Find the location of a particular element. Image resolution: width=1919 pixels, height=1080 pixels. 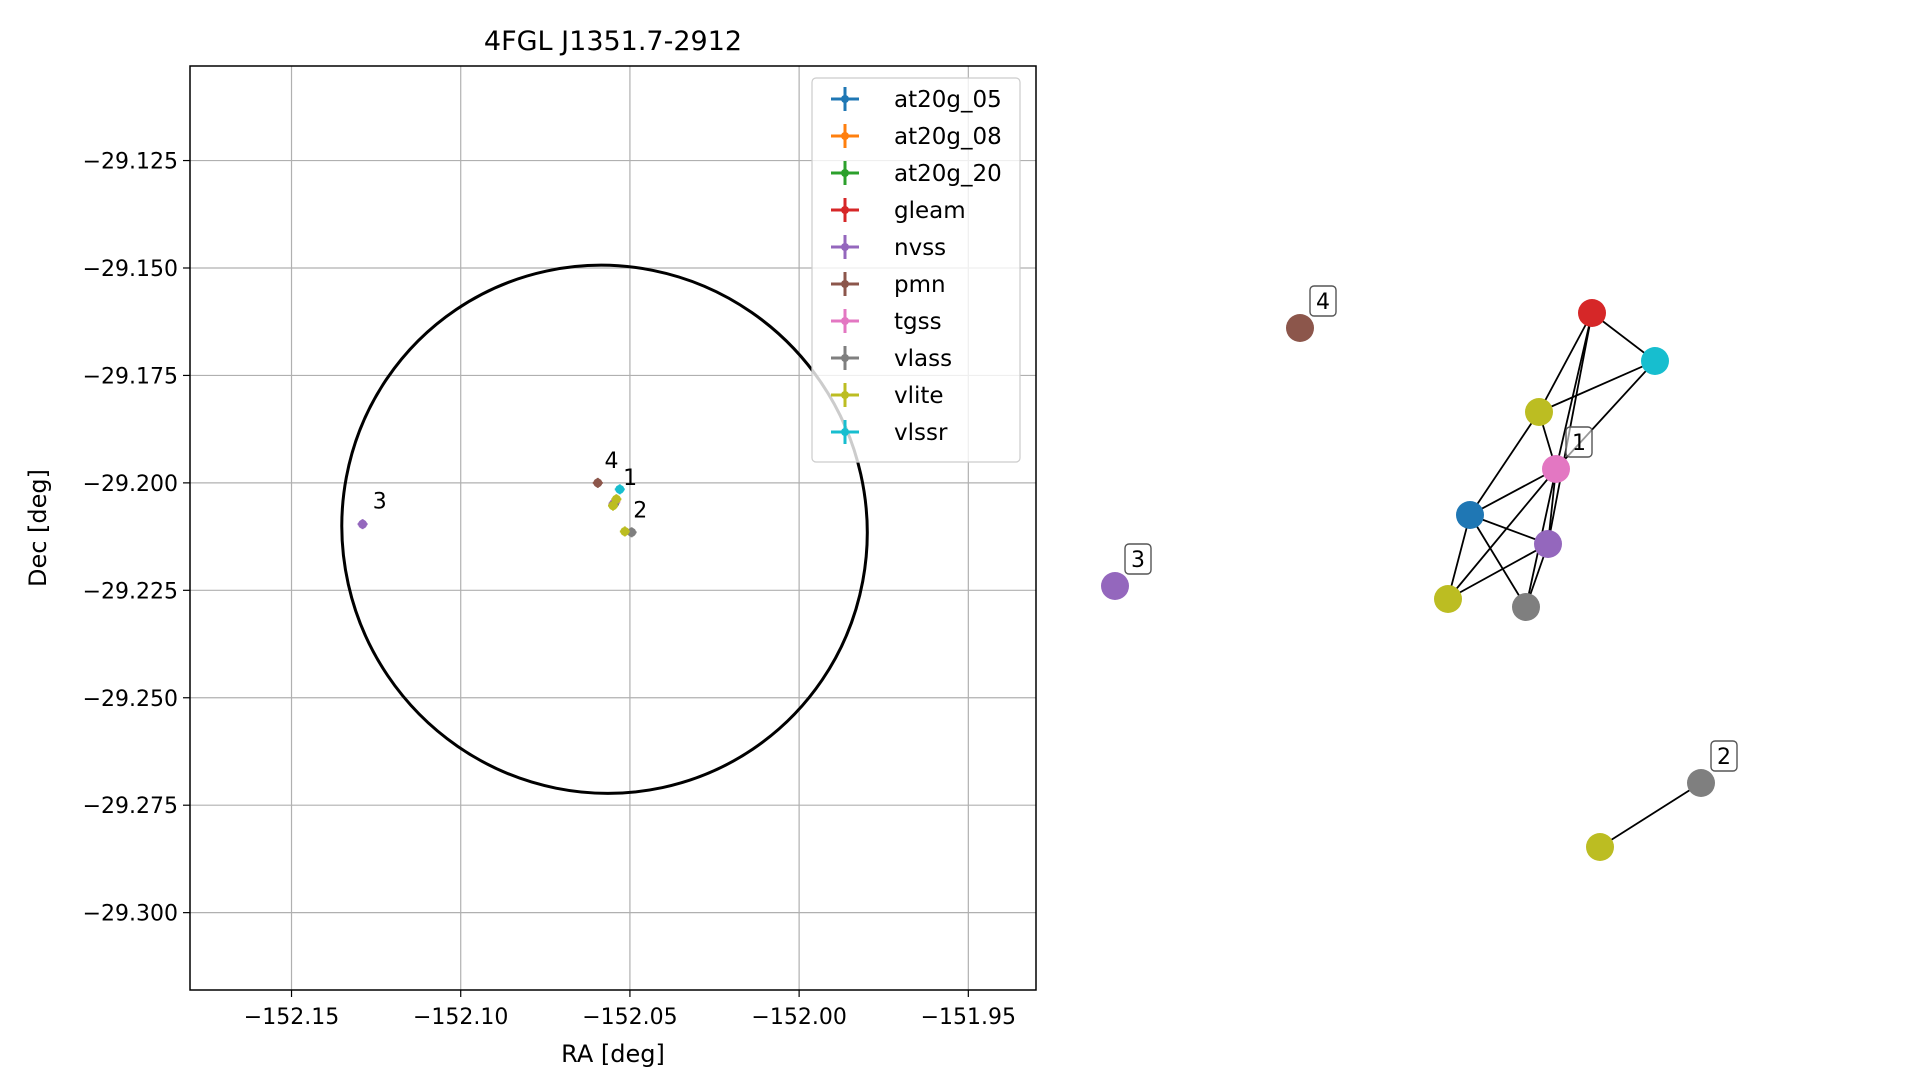

annotation-label: 2 is located at coordinates (640, 510).